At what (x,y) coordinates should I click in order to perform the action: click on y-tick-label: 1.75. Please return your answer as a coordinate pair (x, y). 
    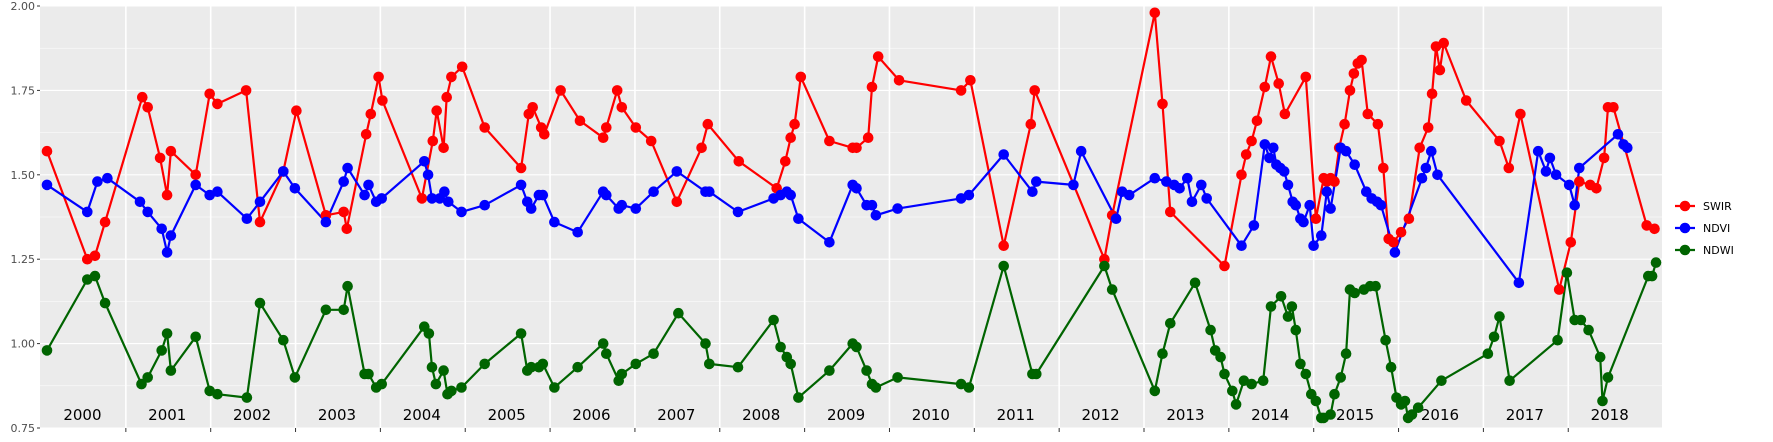
    Looking at the image, I should click on (23, 90).